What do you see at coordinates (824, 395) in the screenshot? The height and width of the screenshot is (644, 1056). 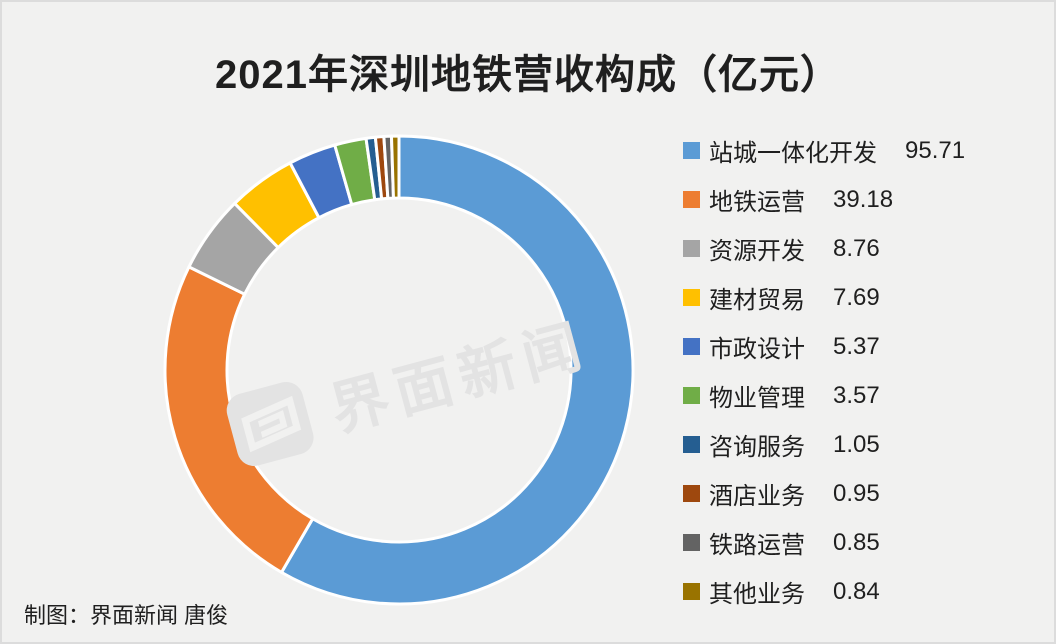 I see `legend-item: 物业管理 3.57` at bounding box center [824, 395].